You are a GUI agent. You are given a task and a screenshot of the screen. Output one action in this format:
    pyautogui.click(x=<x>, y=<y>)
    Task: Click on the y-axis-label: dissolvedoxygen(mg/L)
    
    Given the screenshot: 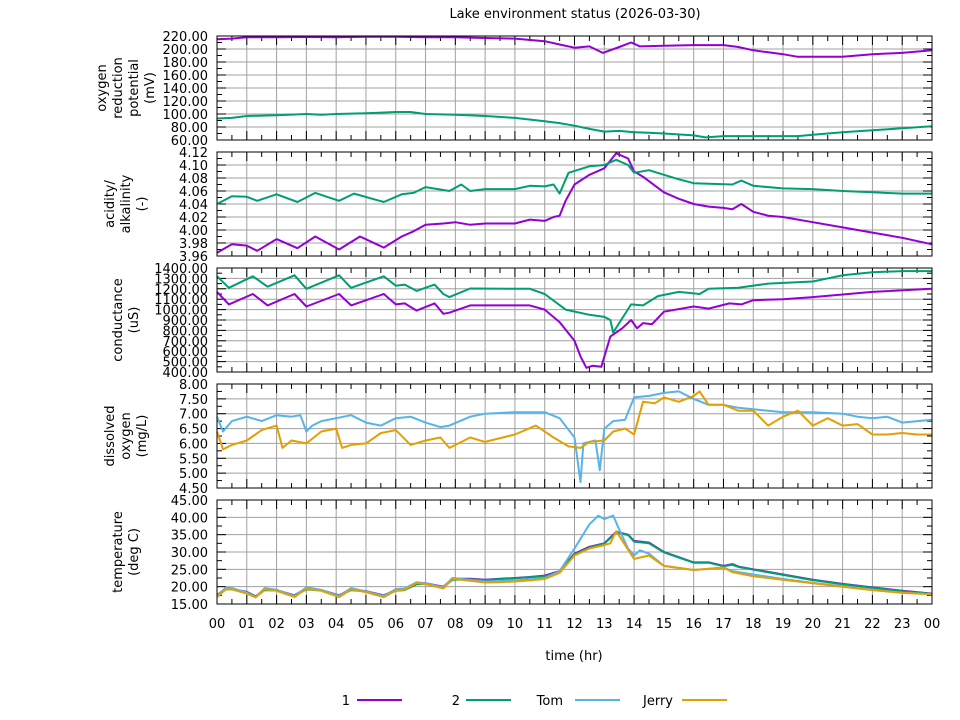 What is the action you would take?
    pyautogui.click(x=126, y=436)
    